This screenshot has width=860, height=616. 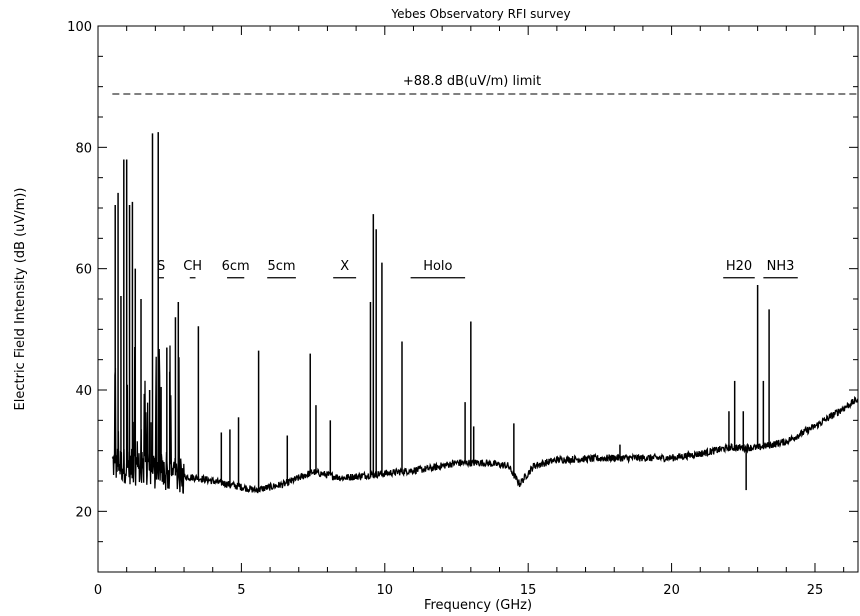 I want to click on y-tick-label: 60, so click(x=83, y=270).